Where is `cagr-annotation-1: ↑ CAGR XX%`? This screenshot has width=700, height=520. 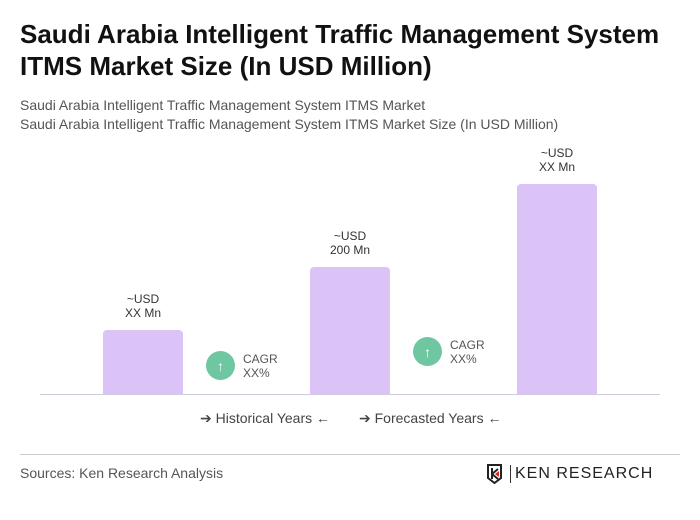
cagr-annotation-1: ↑ CAGR XX% is located at coordinates (242, 365).